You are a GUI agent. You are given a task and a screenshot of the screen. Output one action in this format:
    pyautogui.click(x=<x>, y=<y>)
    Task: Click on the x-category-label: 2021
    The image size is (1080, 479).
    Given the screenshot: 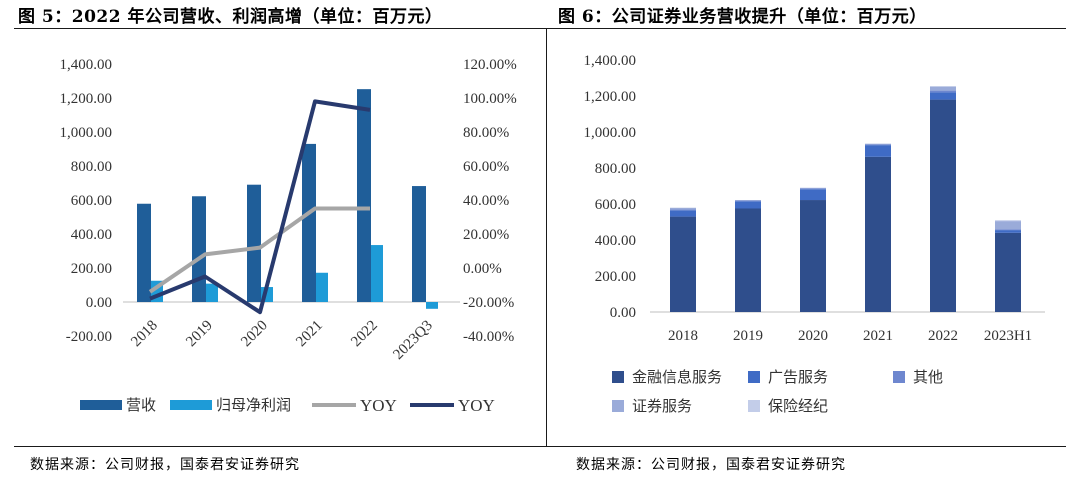 What is the action you would take?
    pyautogui.click(x=878, y=336)
    